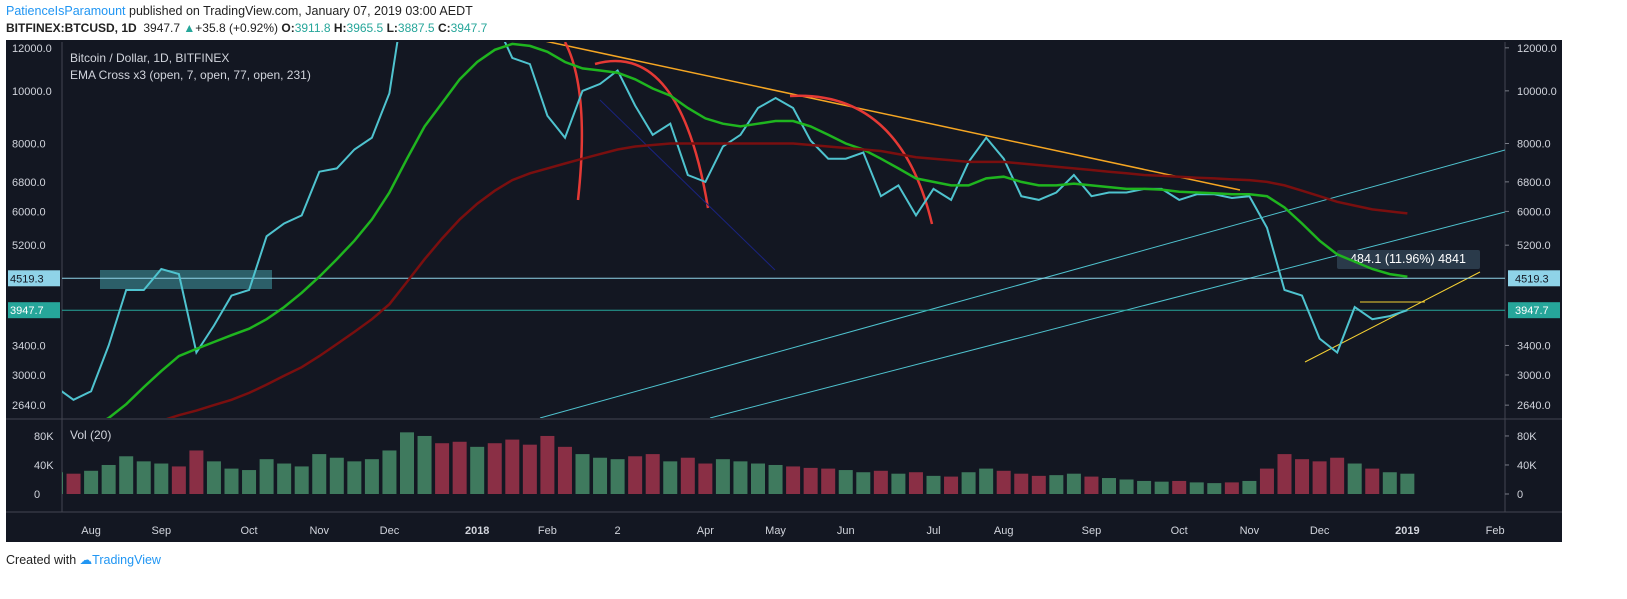 The image size is (1627, 599). I want to click on created: Created with, so click(41, 560).